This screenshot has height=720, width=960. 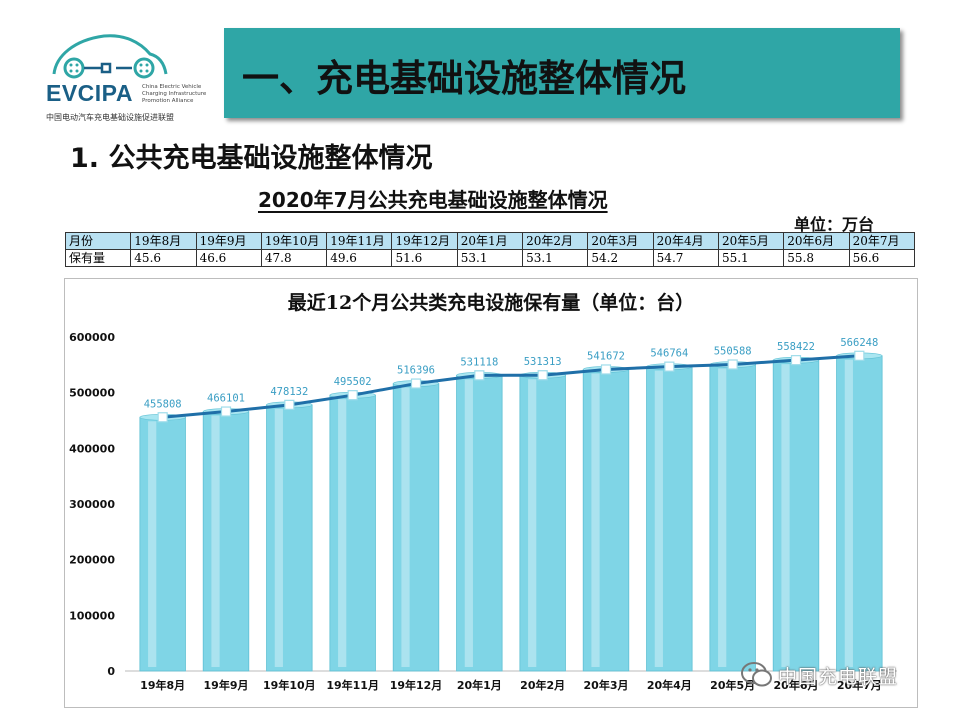 I want to click on table-value-cell: 51.6, so click(x=424, y=258).